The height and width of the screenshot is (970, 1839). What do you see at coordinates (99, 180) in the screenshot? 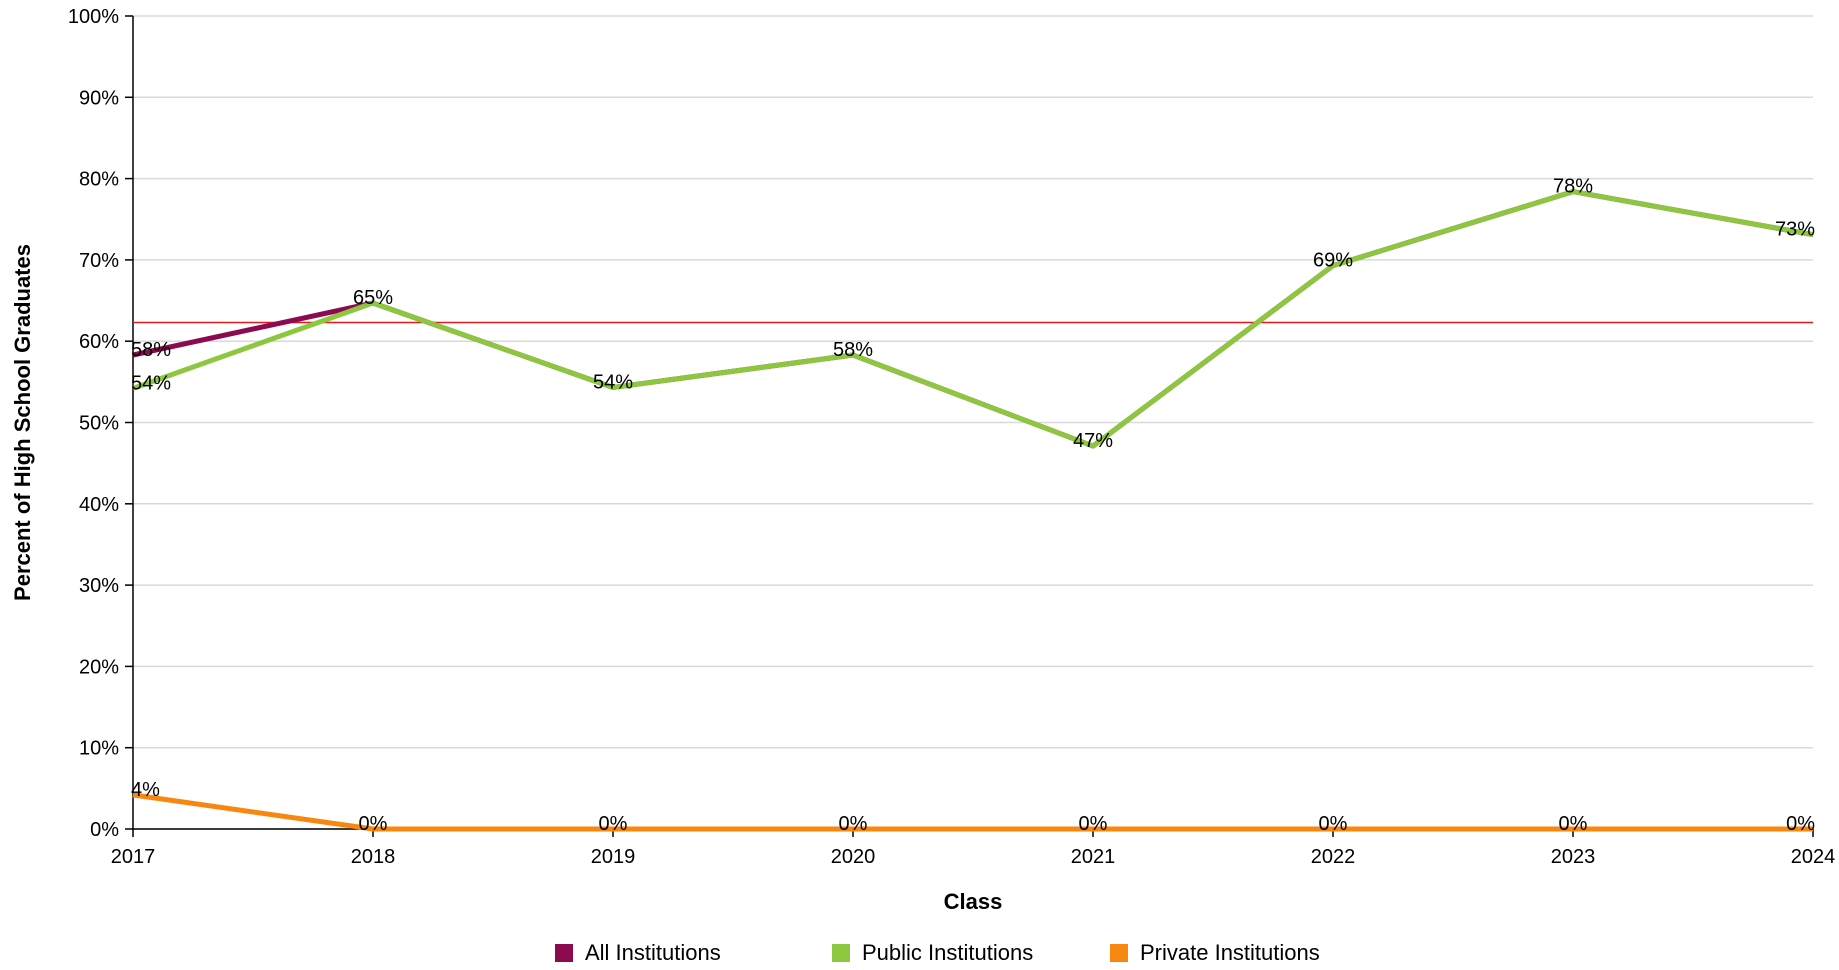
I see `y-tick-label: 80%` at bounding box center [99, 180].